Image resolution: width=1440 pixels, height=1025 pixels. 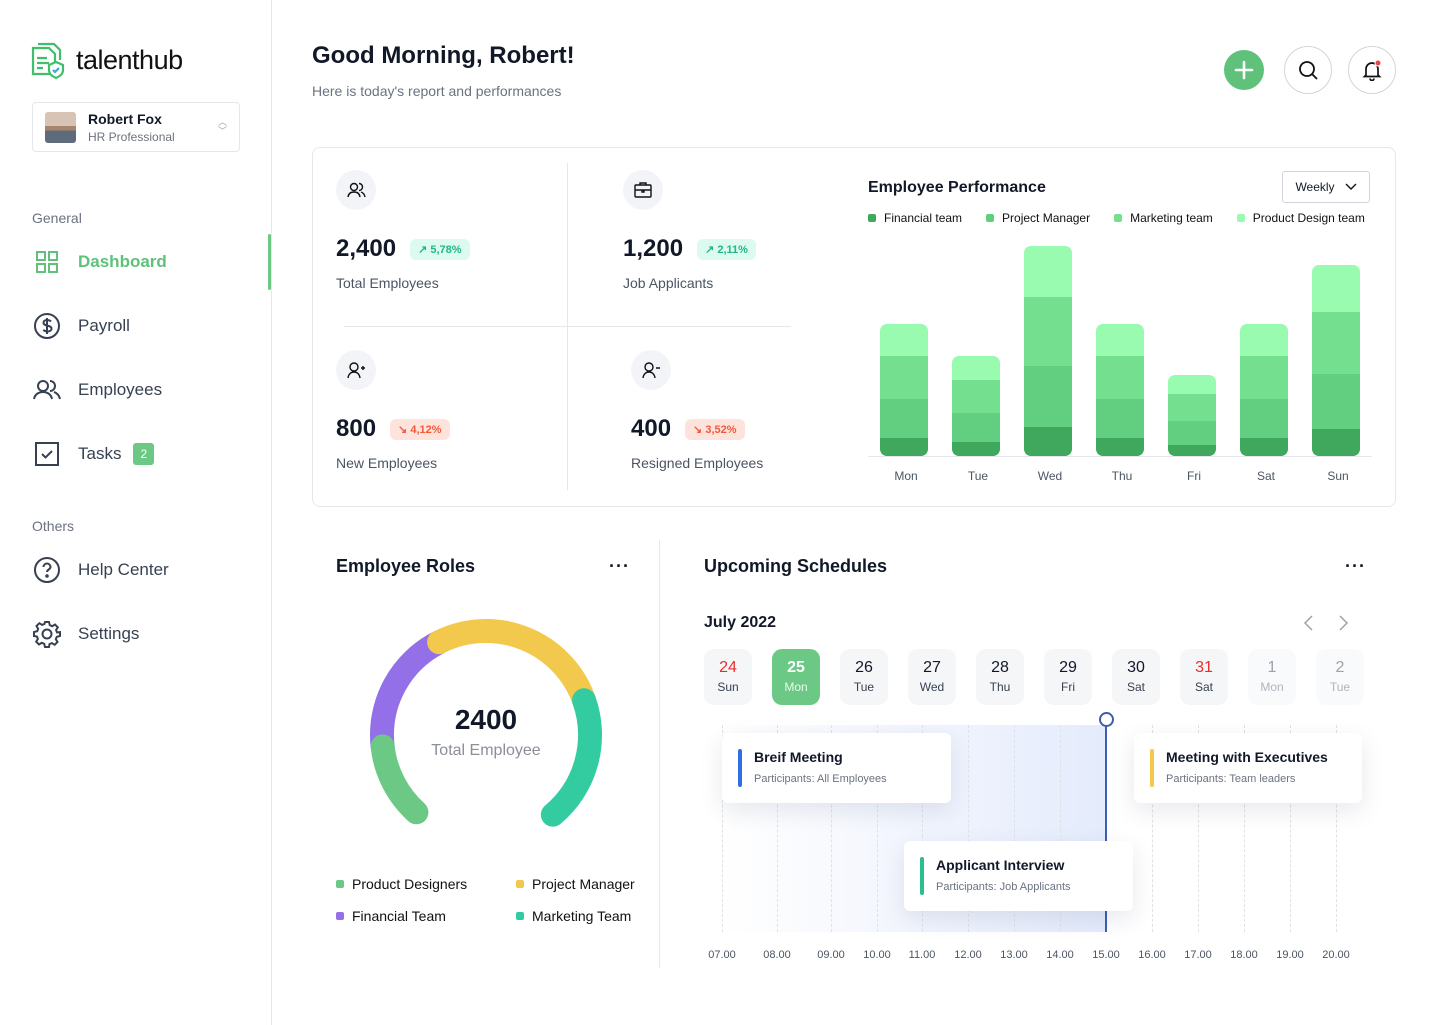 What do you see at coordinates (689, 249) in the screenshot?
I see `stat-card: 1,200 ↗ 2,11%` at bounding box center [689, 249].